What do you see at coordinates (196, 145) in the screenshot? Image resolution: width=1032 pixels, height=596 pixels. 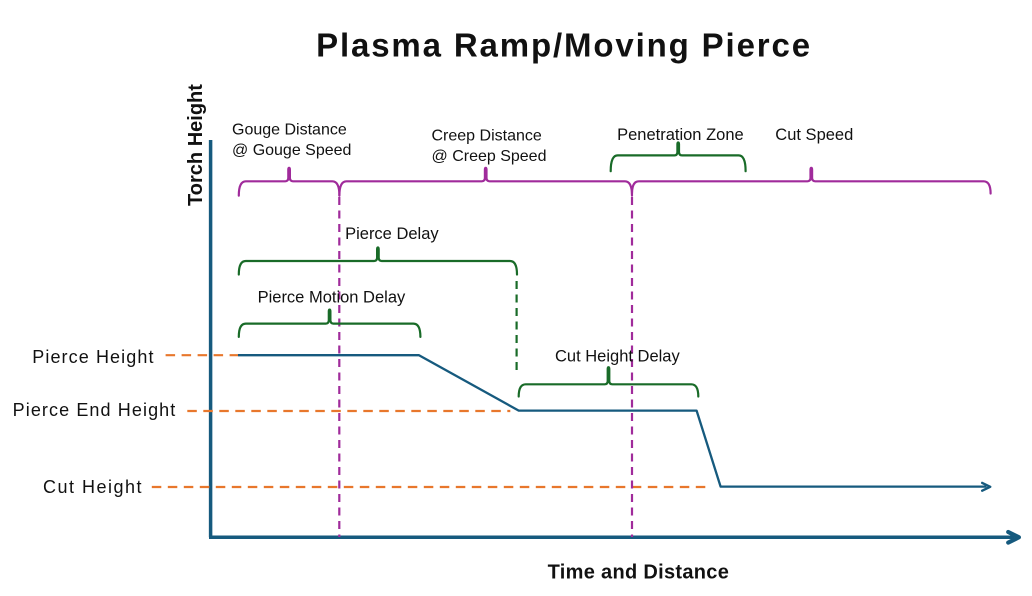 I see `svg-text: Torch Height` at bounding box center [196, 145].